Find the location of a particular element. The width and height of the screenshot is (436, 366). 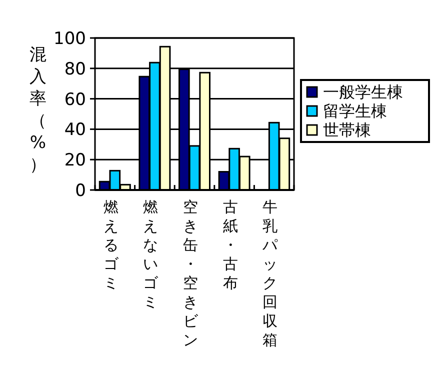

legend-label: 世帯棟 is located at coordinates (347, 130).